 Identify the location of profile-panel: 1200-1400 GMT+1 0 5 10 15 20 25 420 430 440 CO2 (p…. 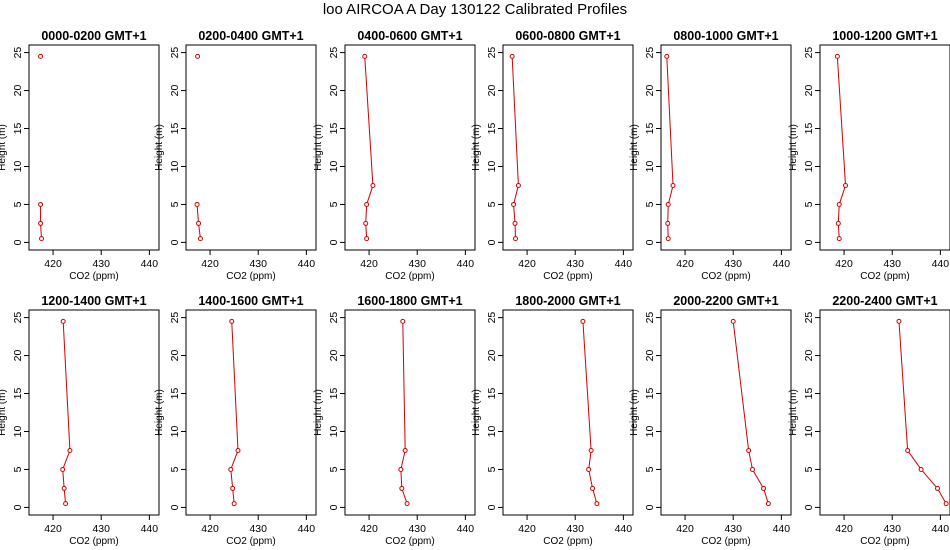
(80, 420).